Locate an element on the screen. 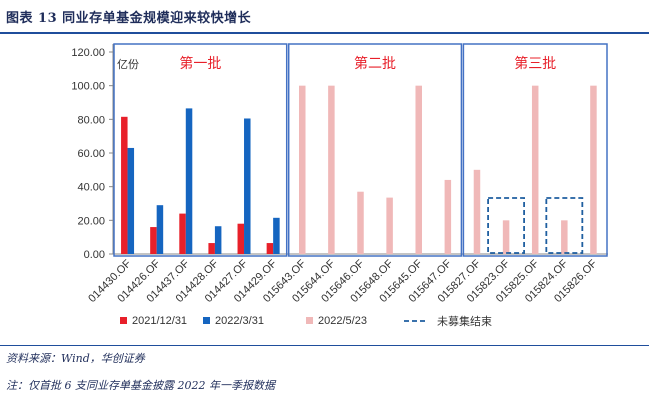  y-tick-label: 120.00 is located at coordinates (88, 53).